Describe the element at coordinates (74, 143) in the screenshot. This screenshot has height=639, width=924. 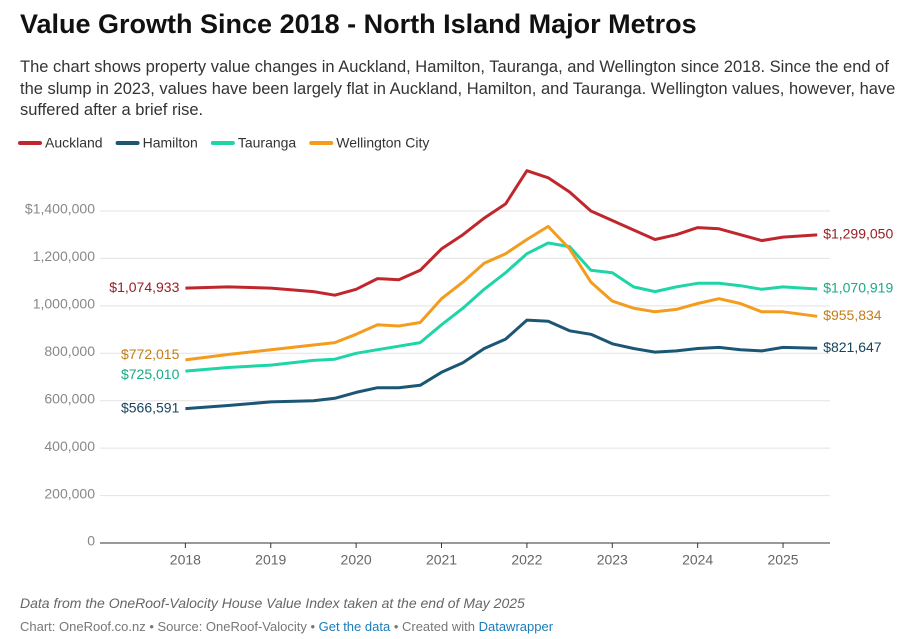
I see `legend-label: Auckland` at that location.